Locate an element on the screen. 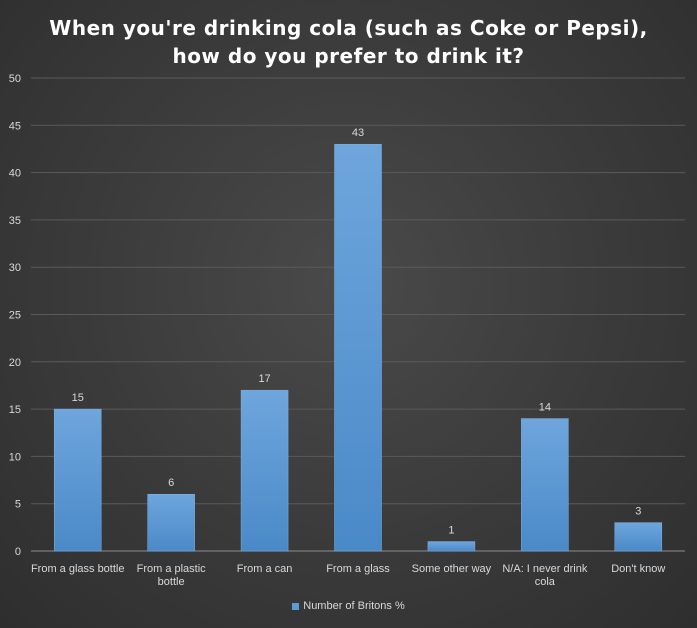  legend-label: Number of Britons % is located at coordinates (354, 606).